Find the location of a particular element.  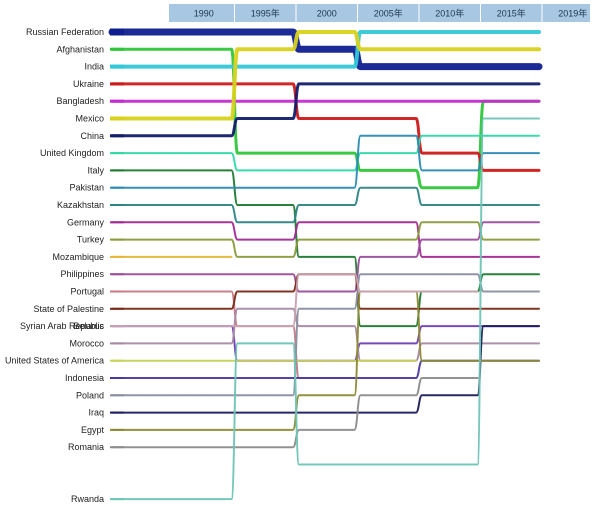

category-label: Pakistan is located at coordinates (86, 188).